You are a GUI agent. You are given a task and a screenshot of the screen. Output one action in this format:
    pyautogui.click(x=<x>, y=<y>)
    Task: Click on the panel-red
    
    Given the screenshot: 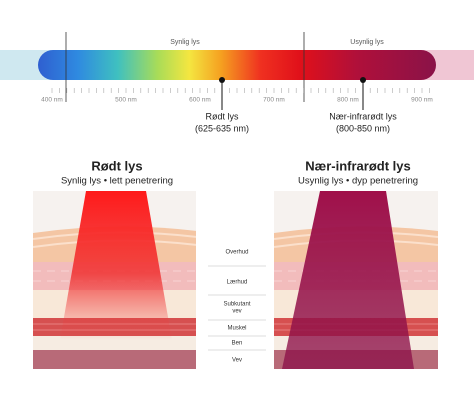 What is the action you would take?
    pyautogui.click(x=114, y=280)
    